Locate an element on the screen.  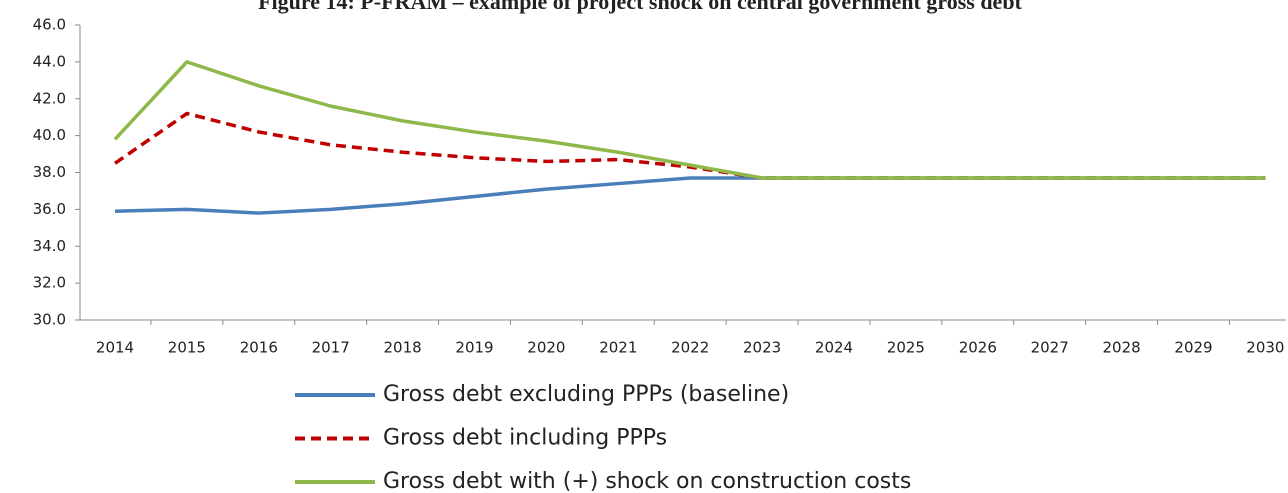
y-tick-label: 40.0 is located at coordinates (49, 135).